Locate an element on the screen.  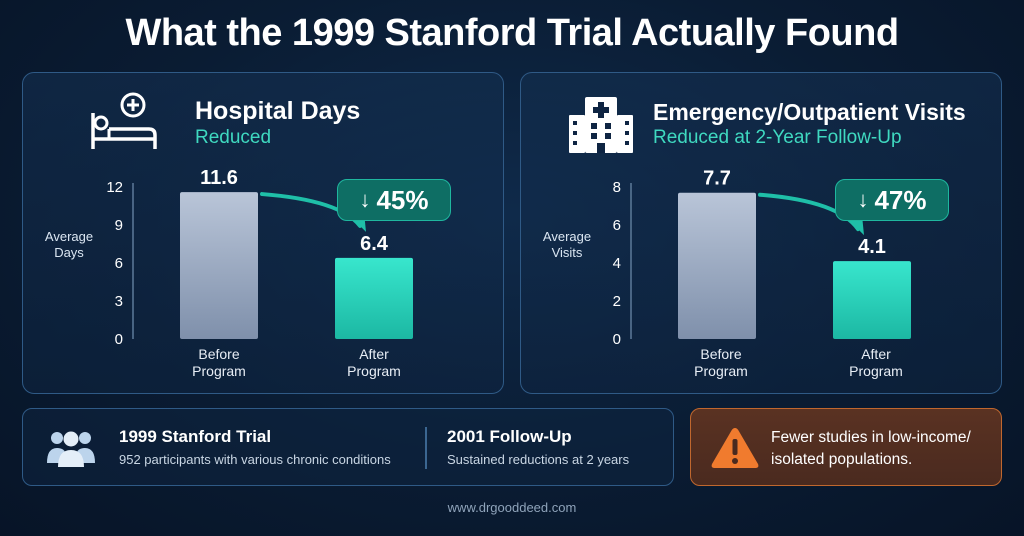
panel-title: Hospital Days is located at coordinates (278, 111).